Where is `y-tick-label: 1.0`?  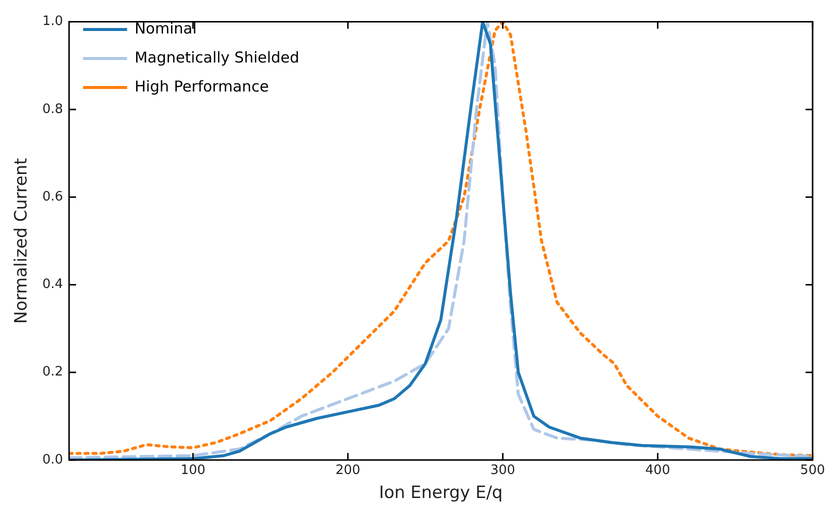 y-tick-label: 1.0 is located at coordinates (53, 22).